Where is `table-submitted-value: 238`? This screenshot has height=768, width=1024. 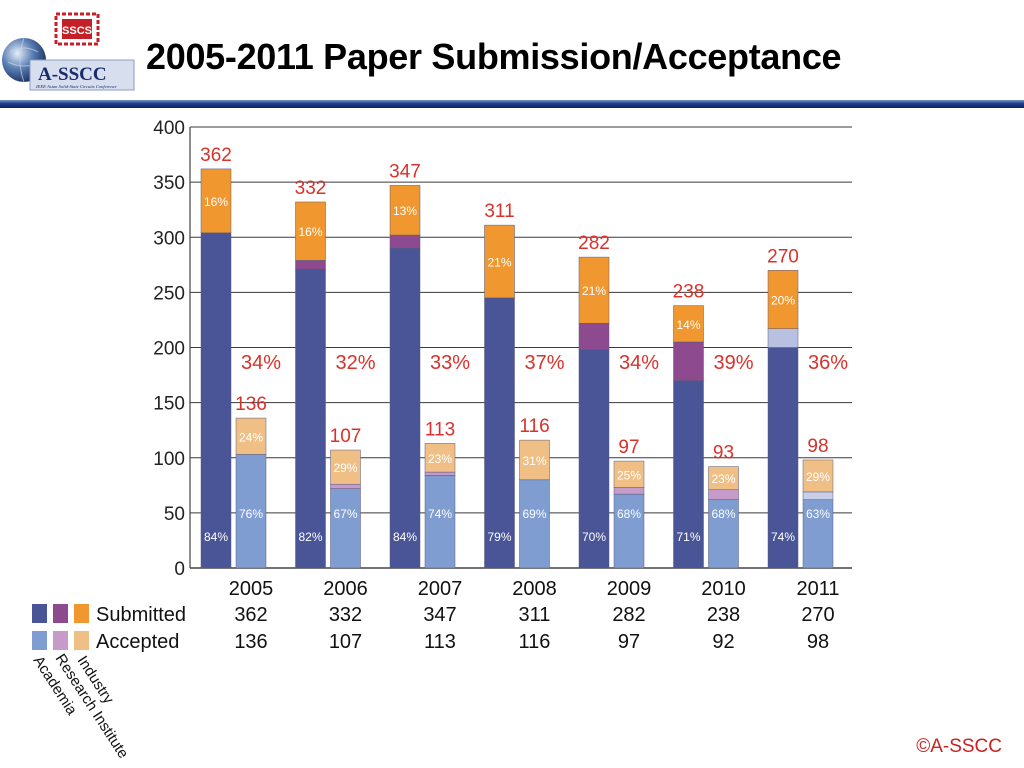
table-submitted-value: 238 is located at coordinates (723, 615).